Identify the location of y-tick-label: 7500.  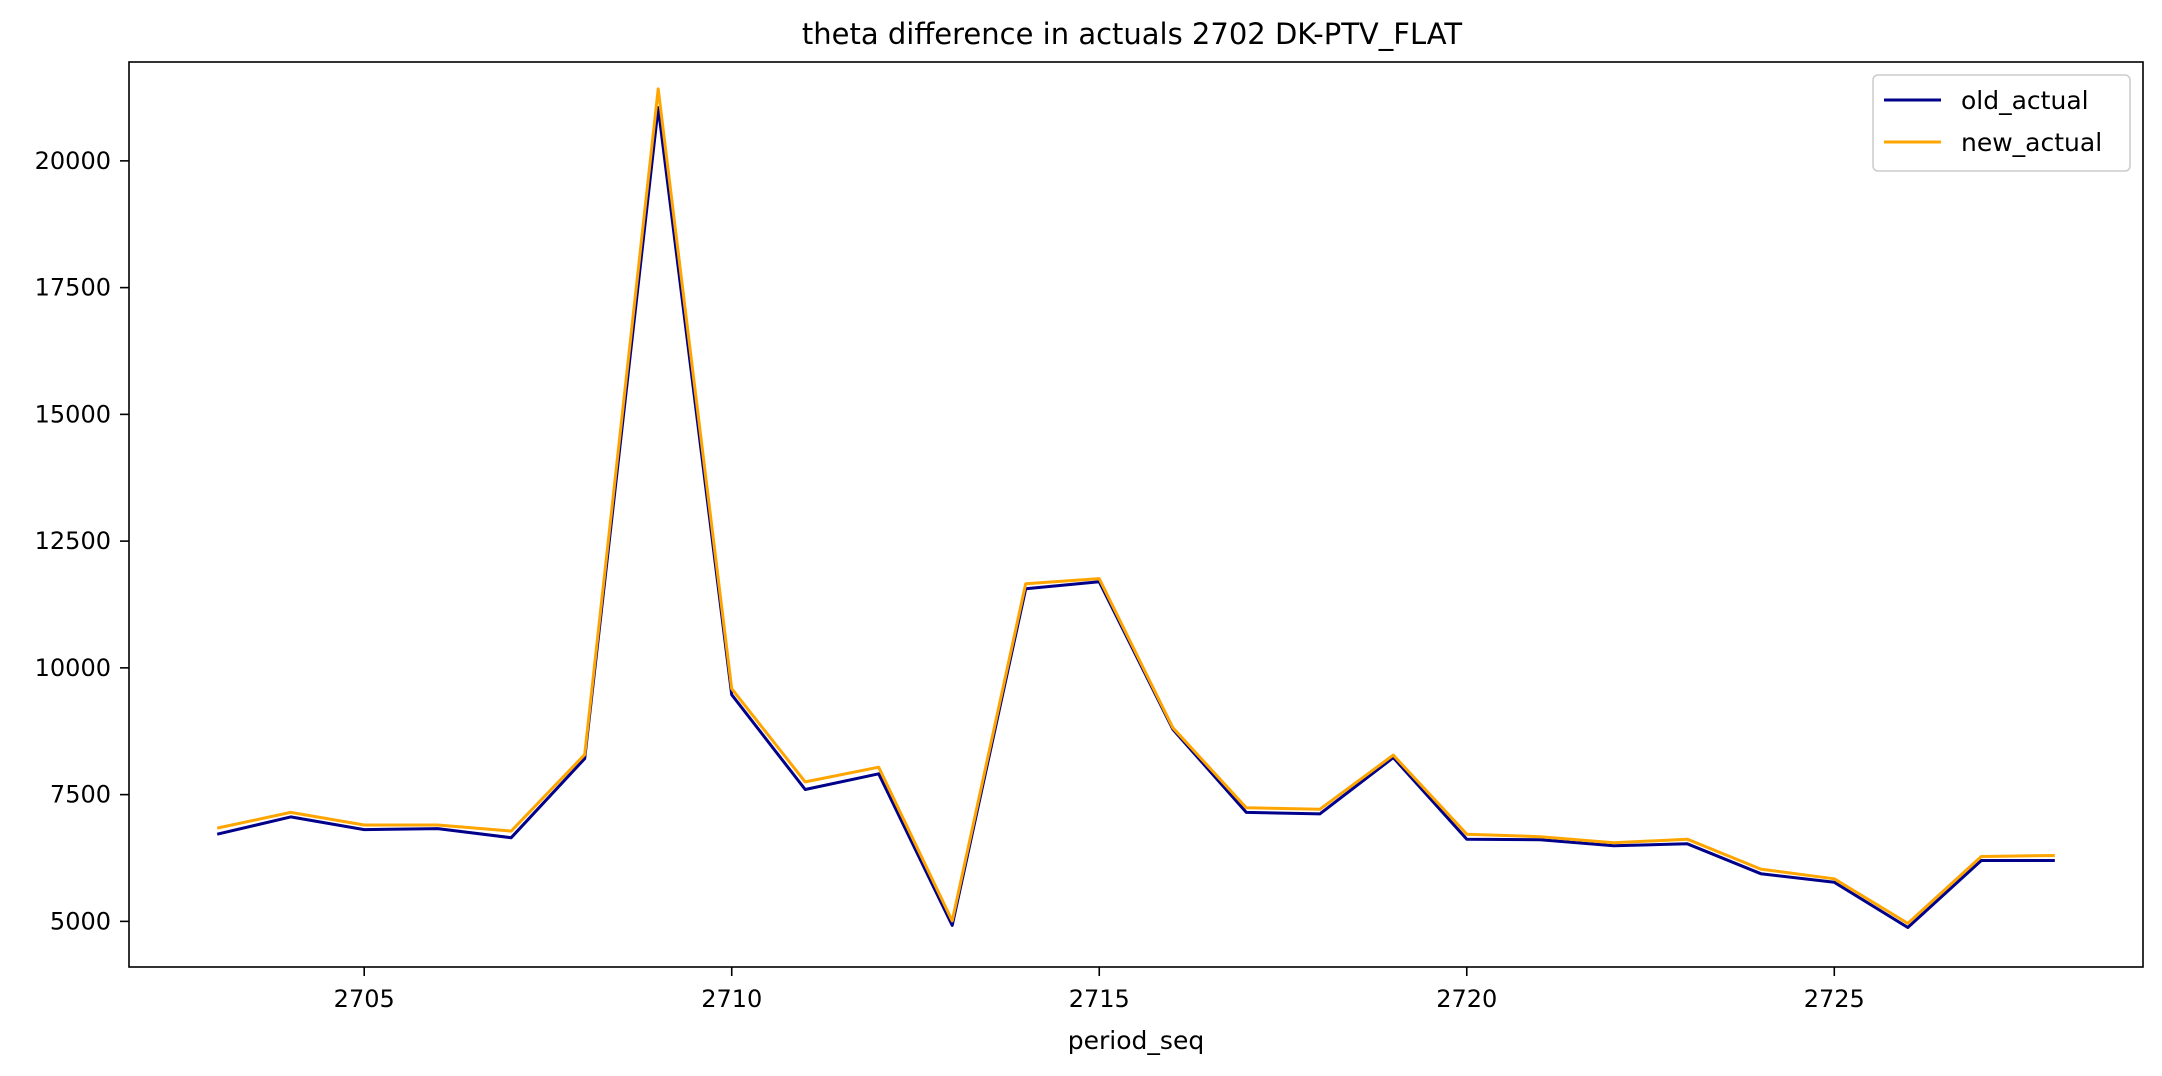
(80, 795).